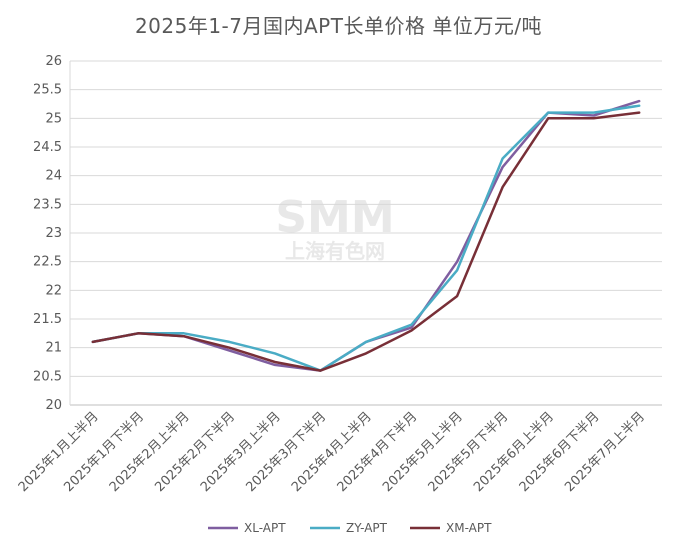 The height and width of the screenshot is (547, 677). Describe the element at coordinates (53, 348) in the screenshot. I see `y-tick-label: 21` at that location.